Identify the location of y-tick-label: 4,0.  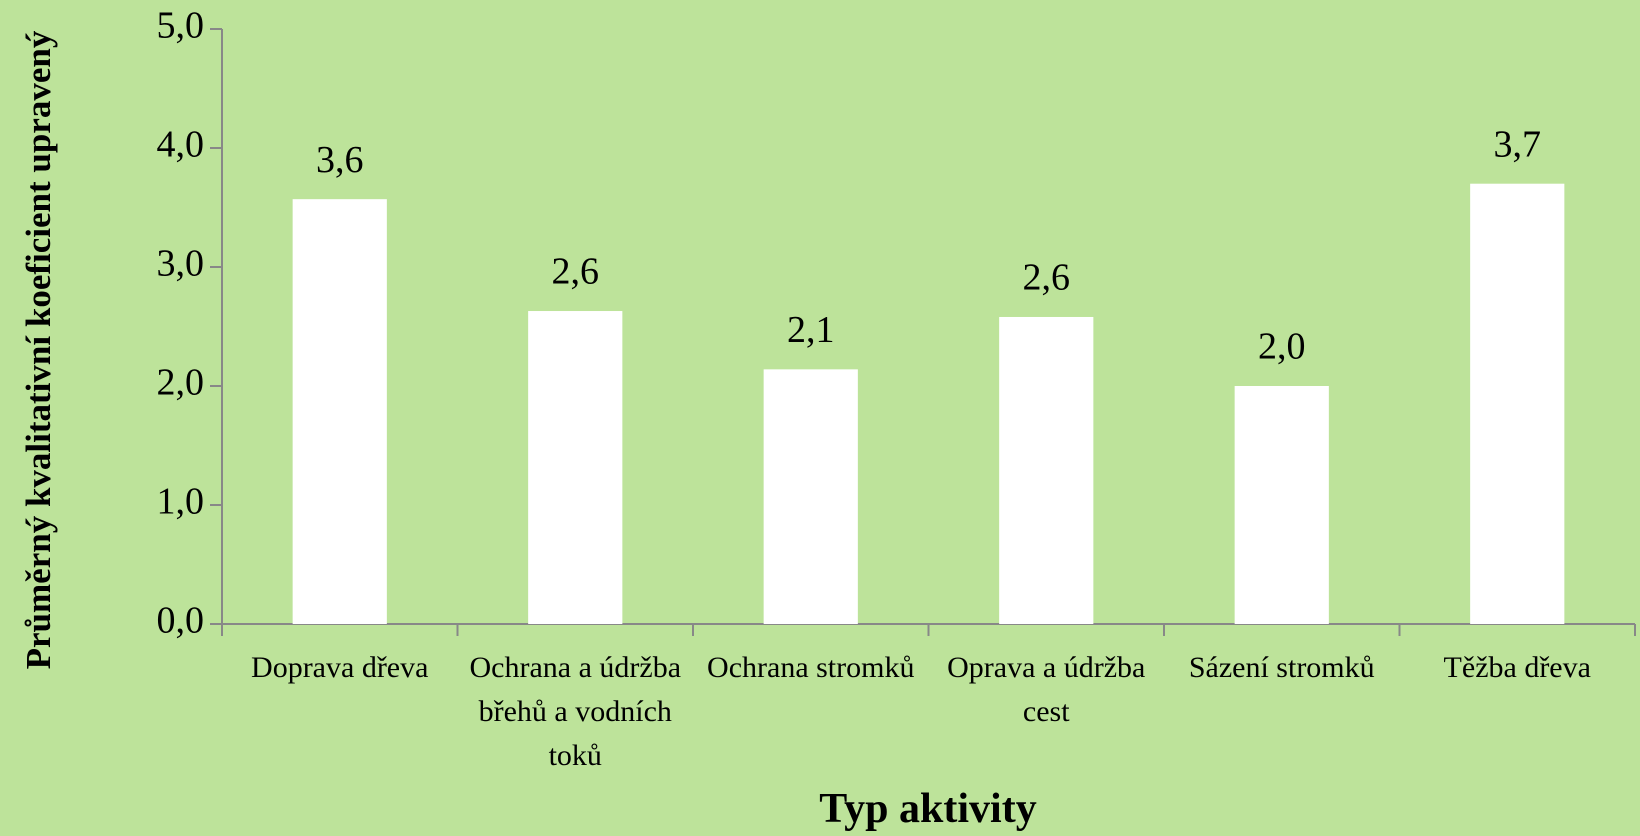
(181, 145).